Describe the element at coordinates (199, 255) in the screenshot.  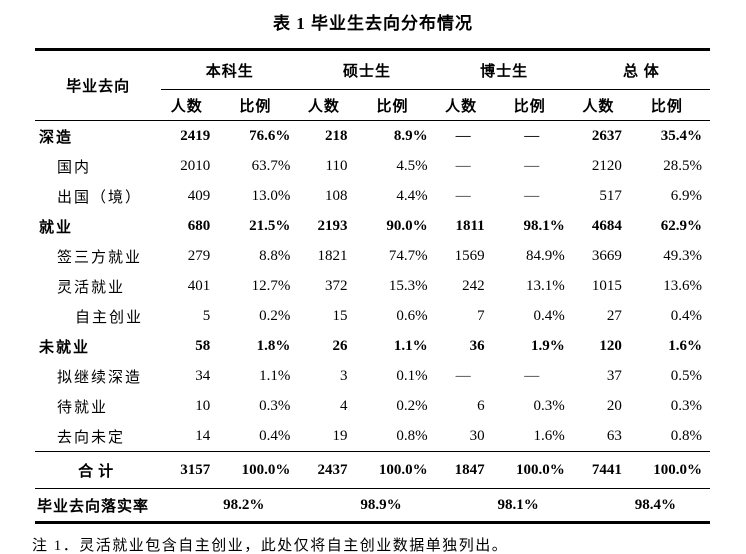
I see `cell-value: 279` at that location.